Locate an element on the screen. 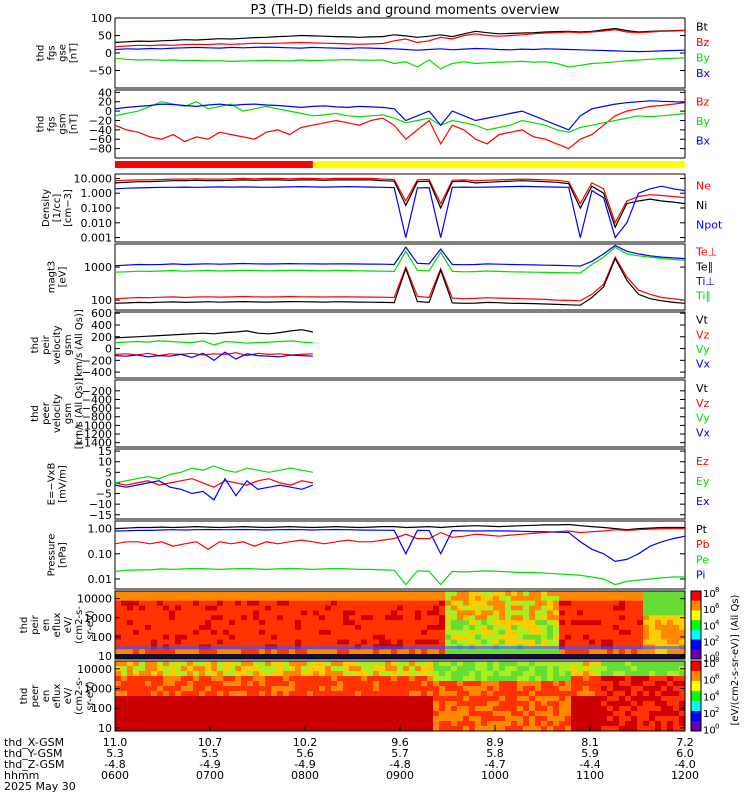 The width and height of the screenshot is (750, 800). ephemeris-label: thd_X-GSM is located at coordinates (34, 742).